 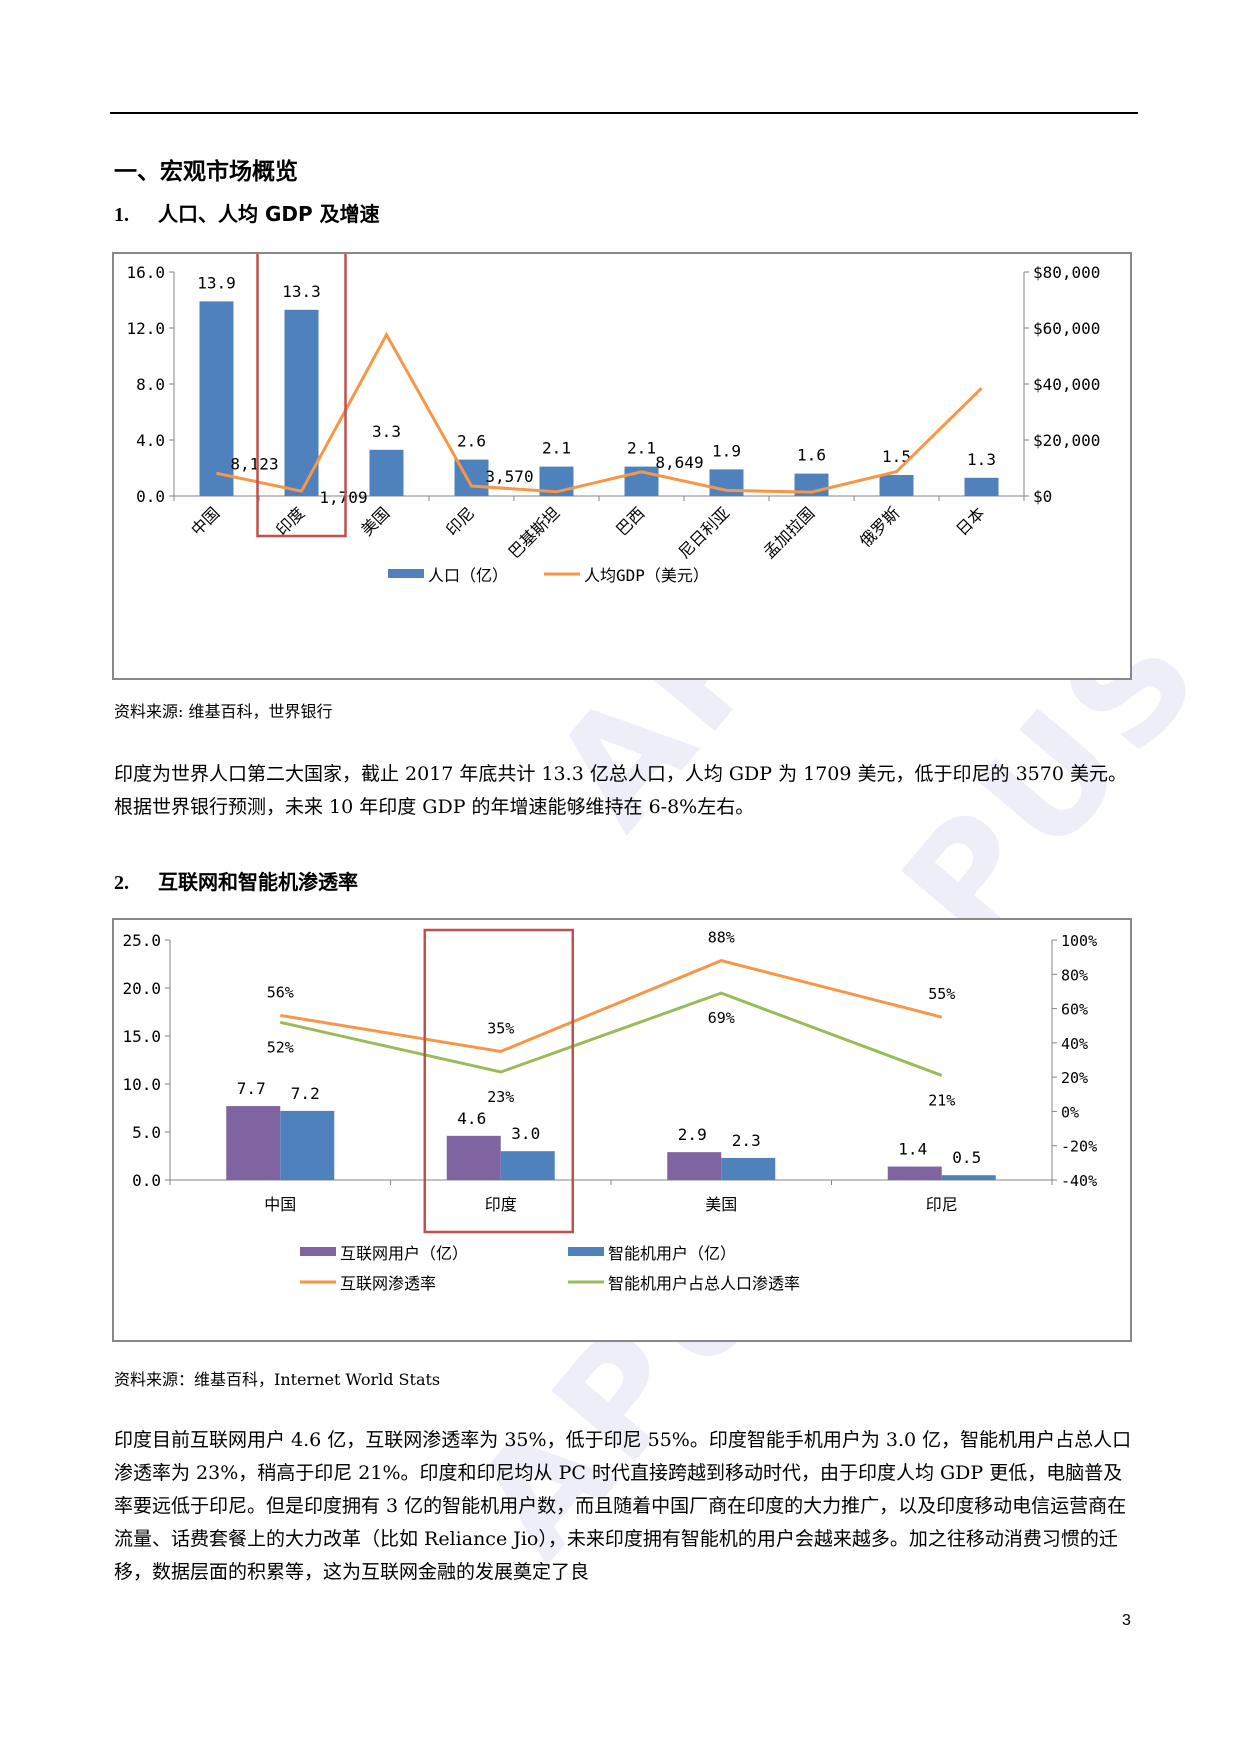 What do you see at coordinates (692, 1134) in the screenshot?
I see `bar-value-label: 2.9` at bounding box center [692, 1134].